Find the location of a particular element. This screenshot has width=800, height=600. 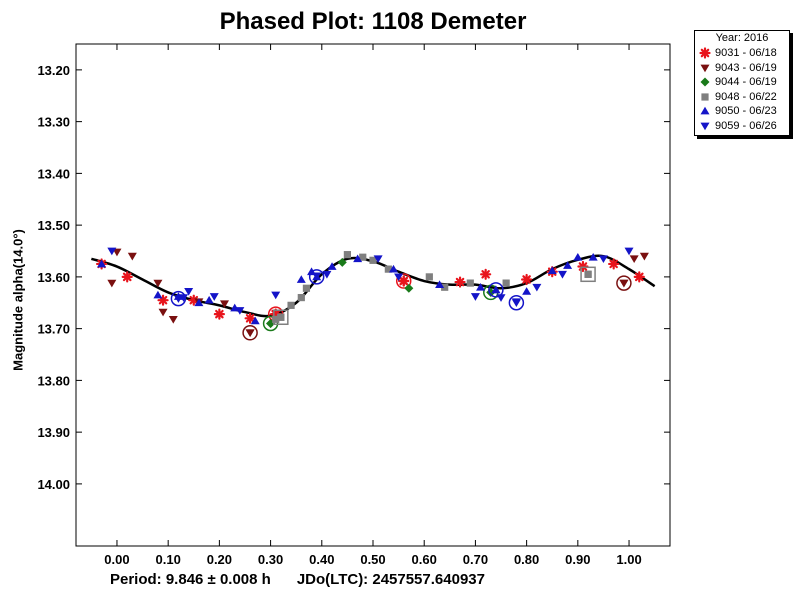

legend-item: 9050 - 06/23 is located at coordinates (742, 111).